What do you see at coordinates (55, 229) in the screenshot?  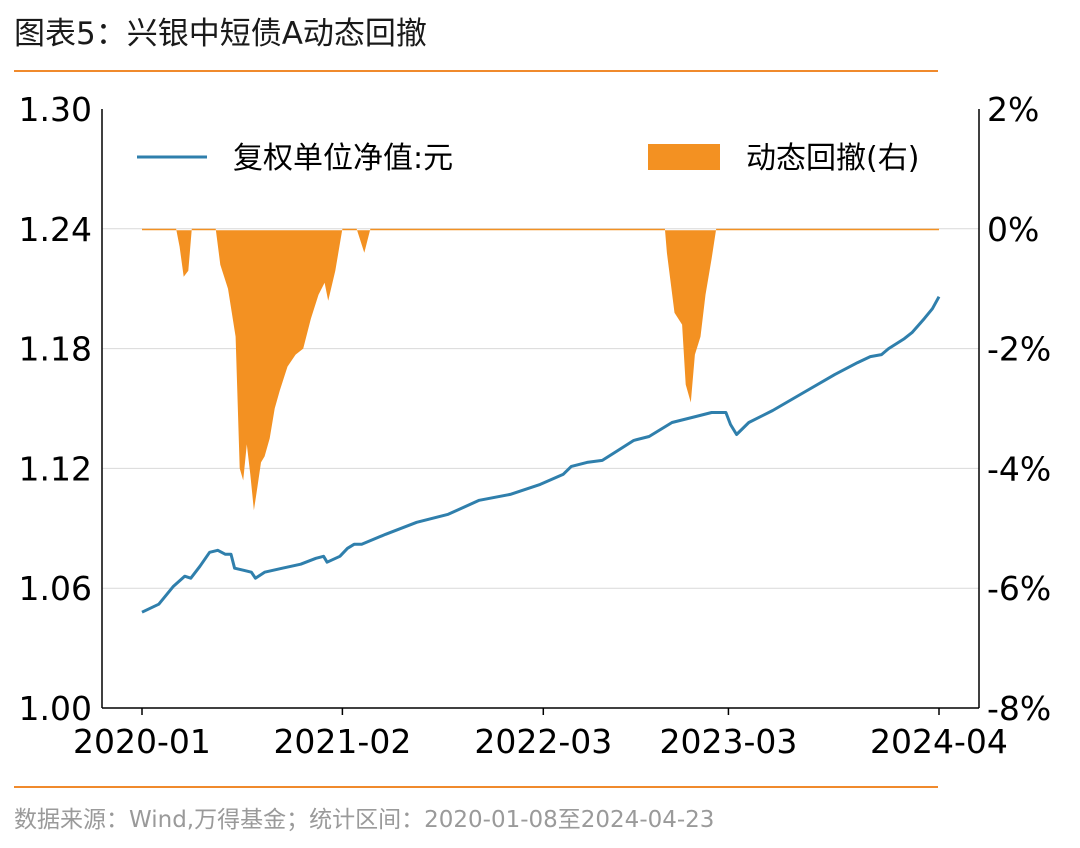 I see `y-left-tick-label: 1.24` at bounding box center [55, 229].